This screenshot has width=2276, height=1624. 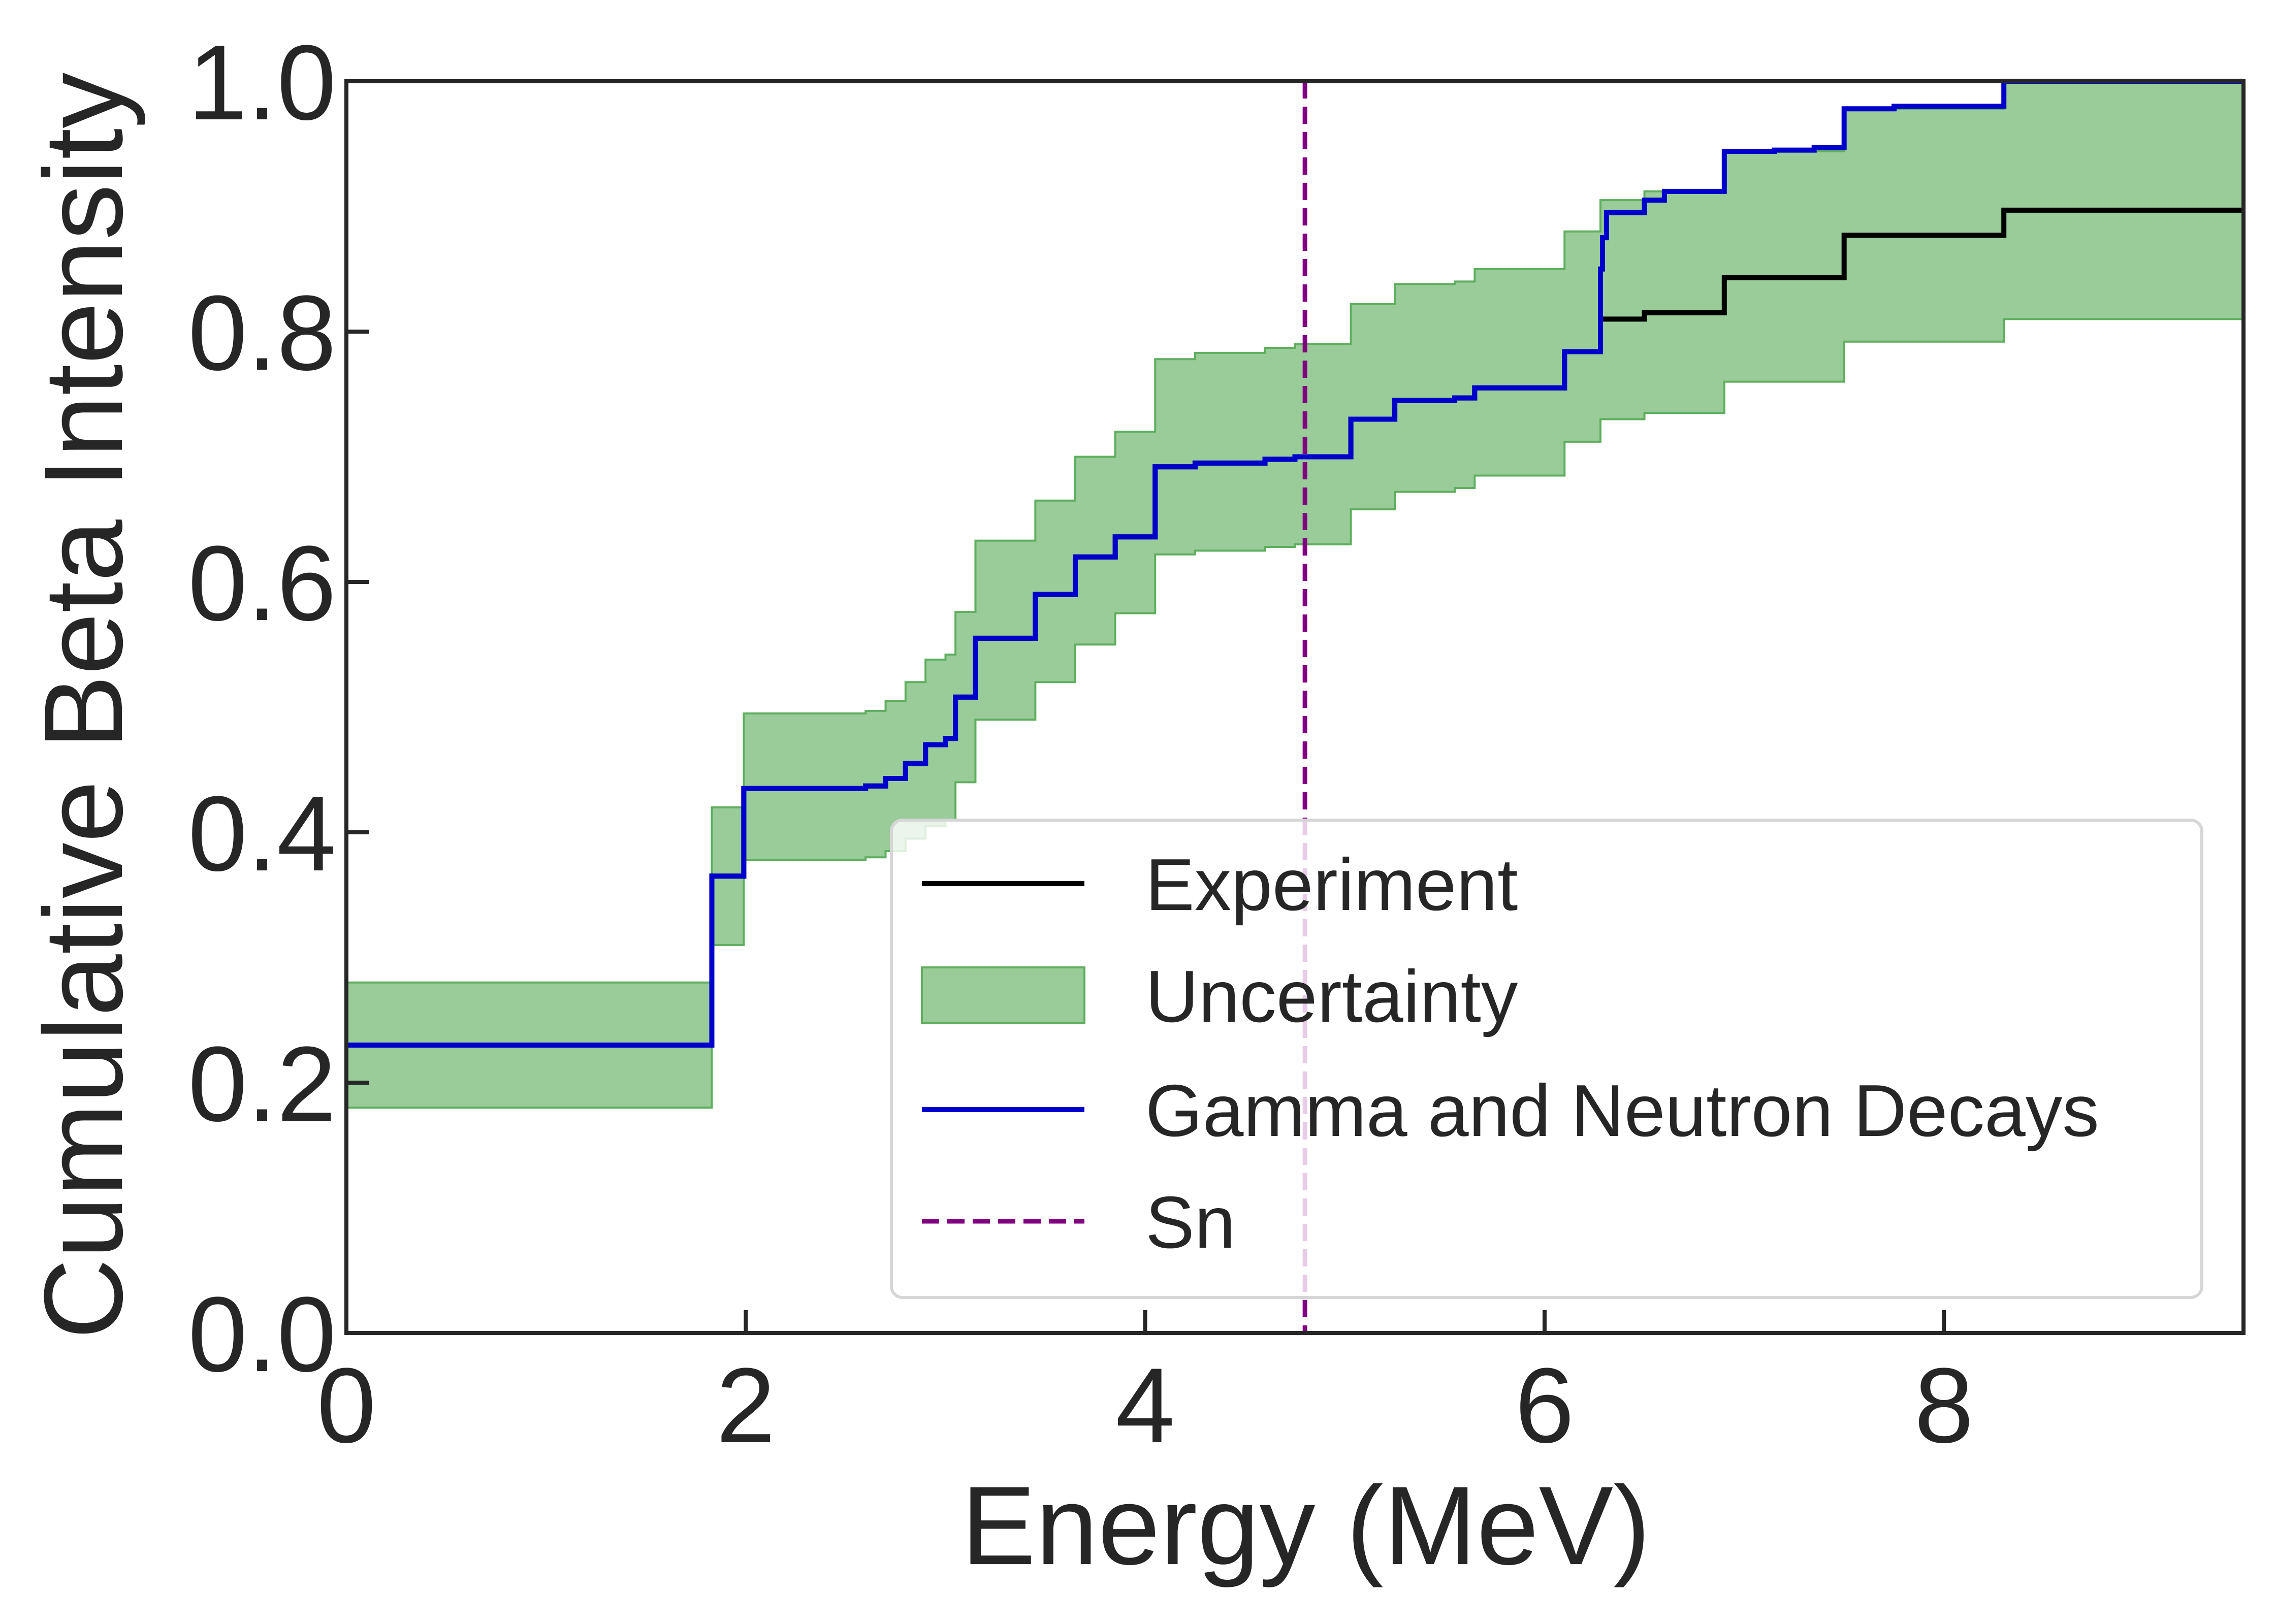 I want to click on x-axis-label: Energy (MeV), so click(x=1306, y=1525).